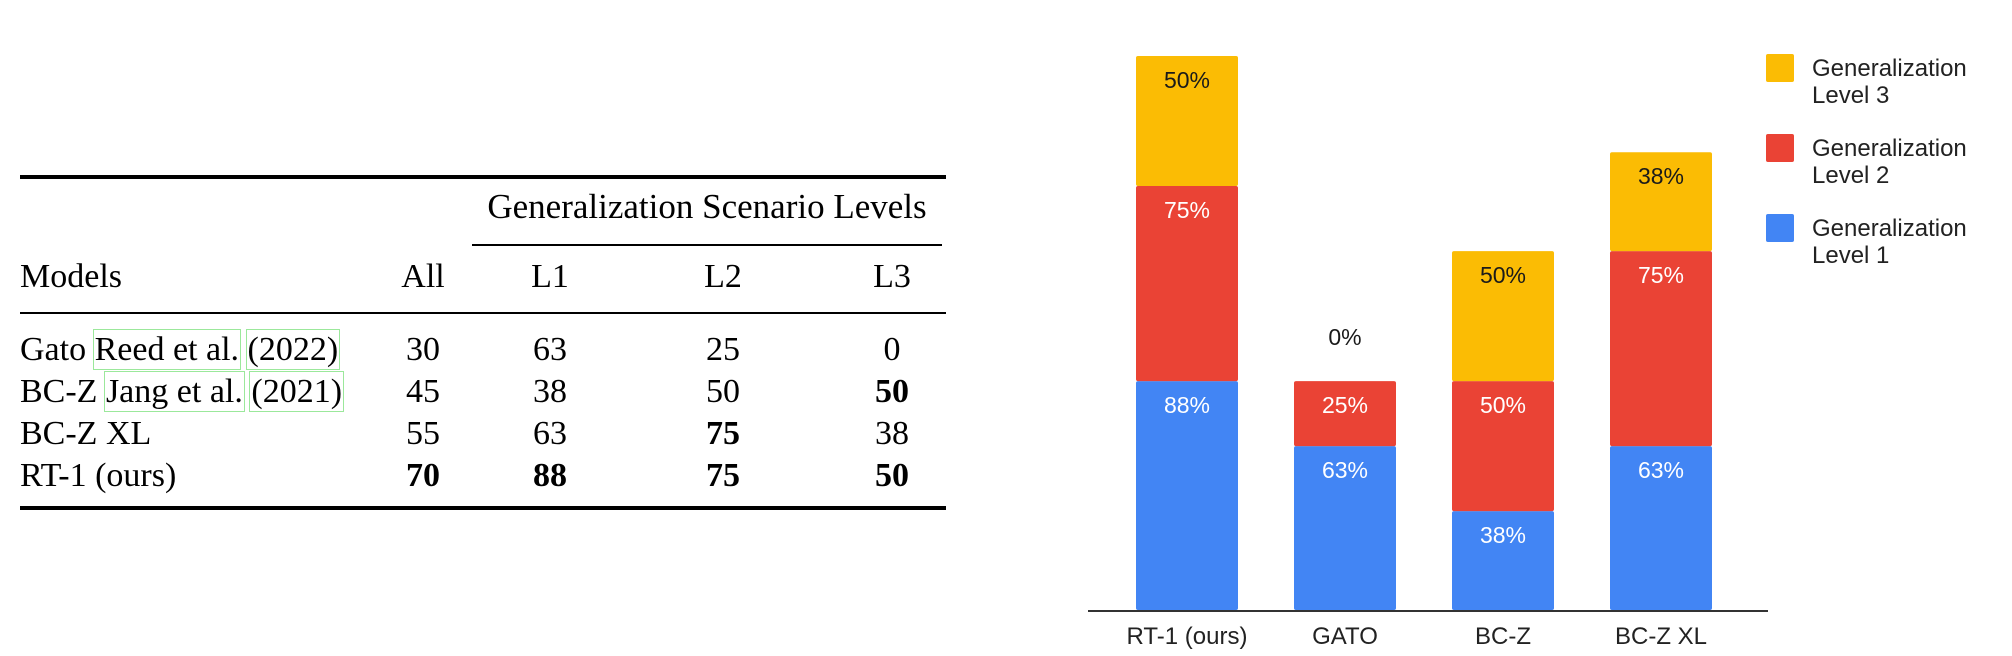 Image resolution: width=2012 pixels, height=656 pixels. What do you see at coordinates (53, 349) in the screenshot?
I see `model-name: Gato` at bounding box center [53, 349].